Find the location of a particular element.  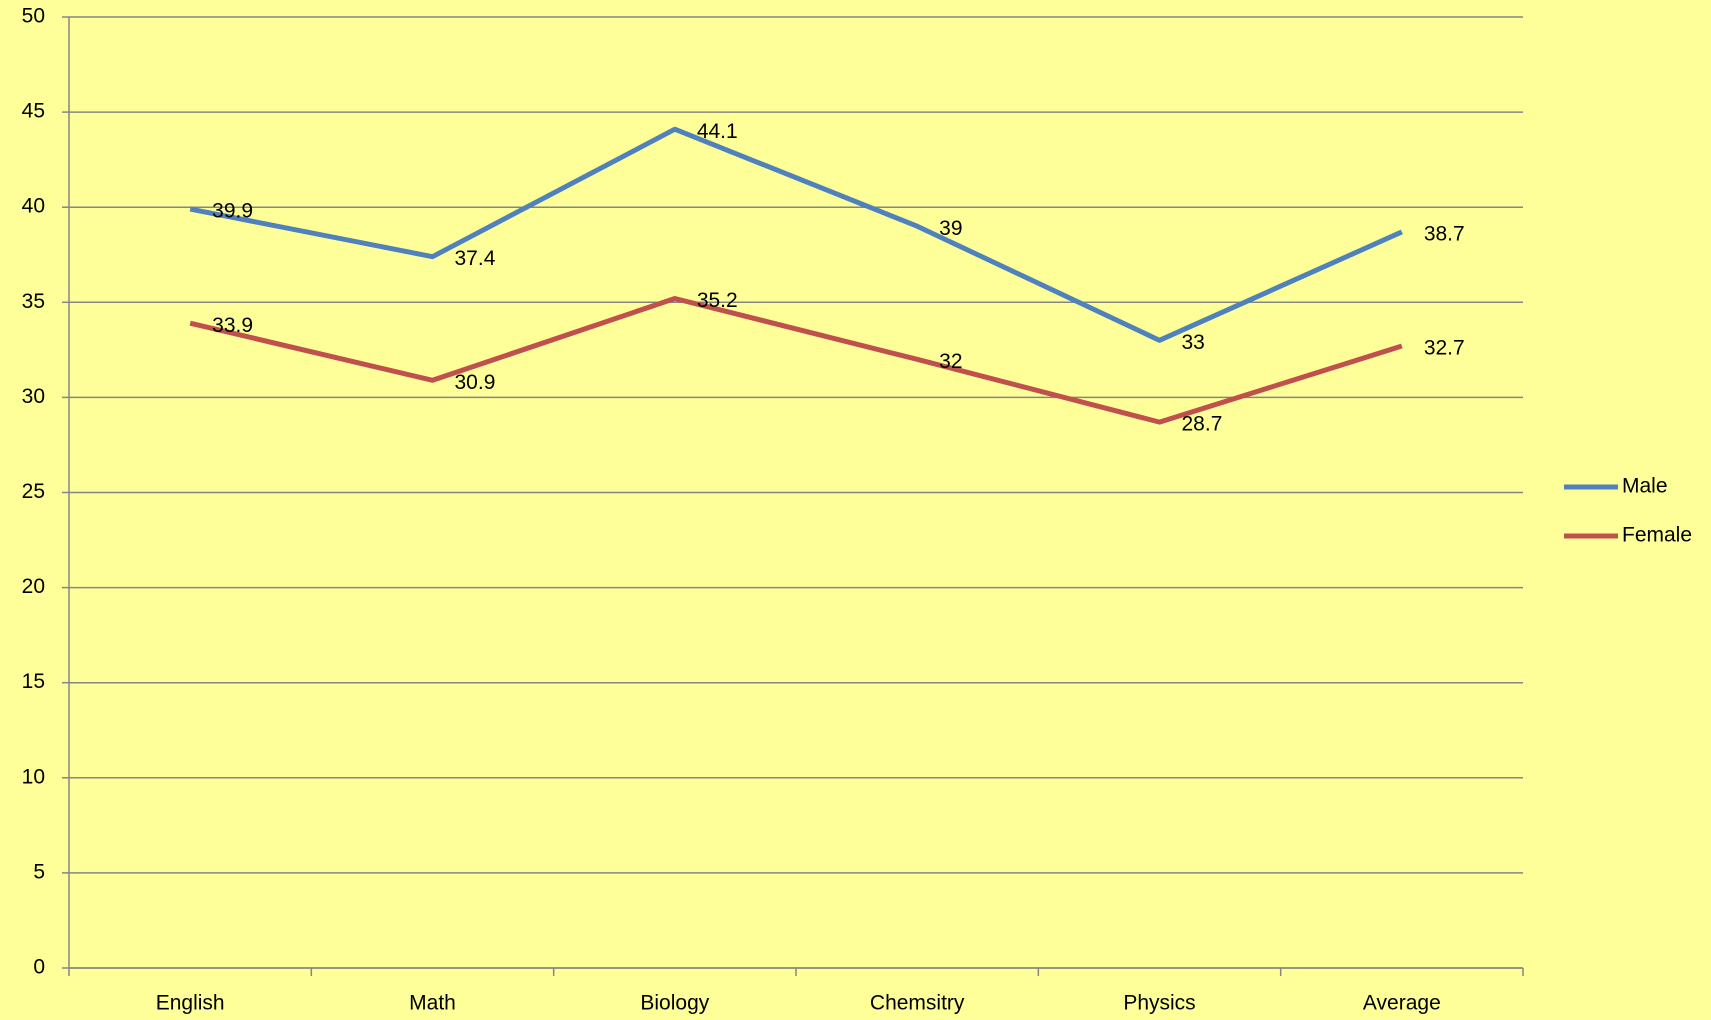

data-label: 37.4 is located at coordinates (475, 258).